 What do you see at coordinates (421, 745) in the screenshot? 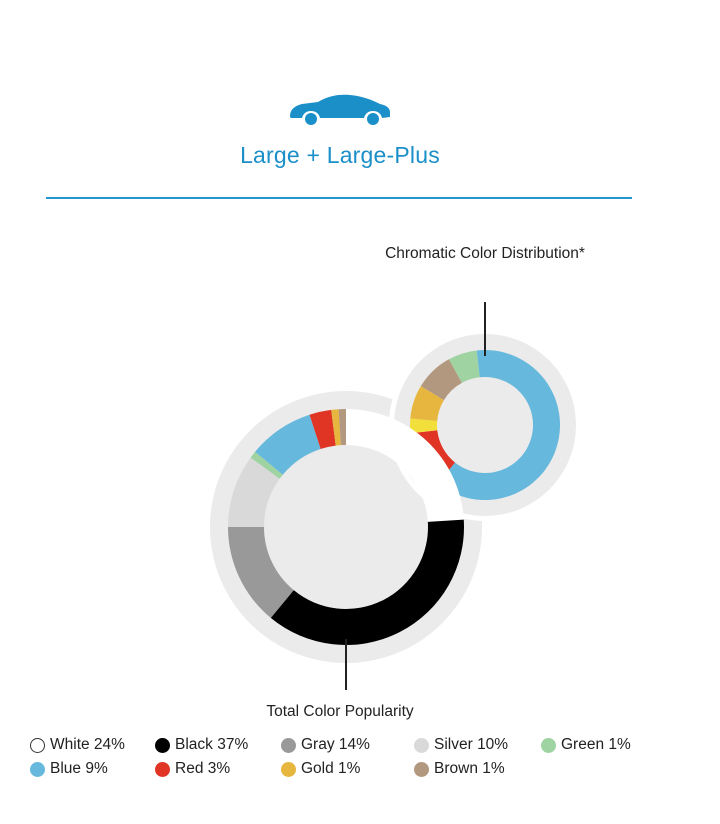
I see `silver-dot-icon` at bounding box center [421, 745].